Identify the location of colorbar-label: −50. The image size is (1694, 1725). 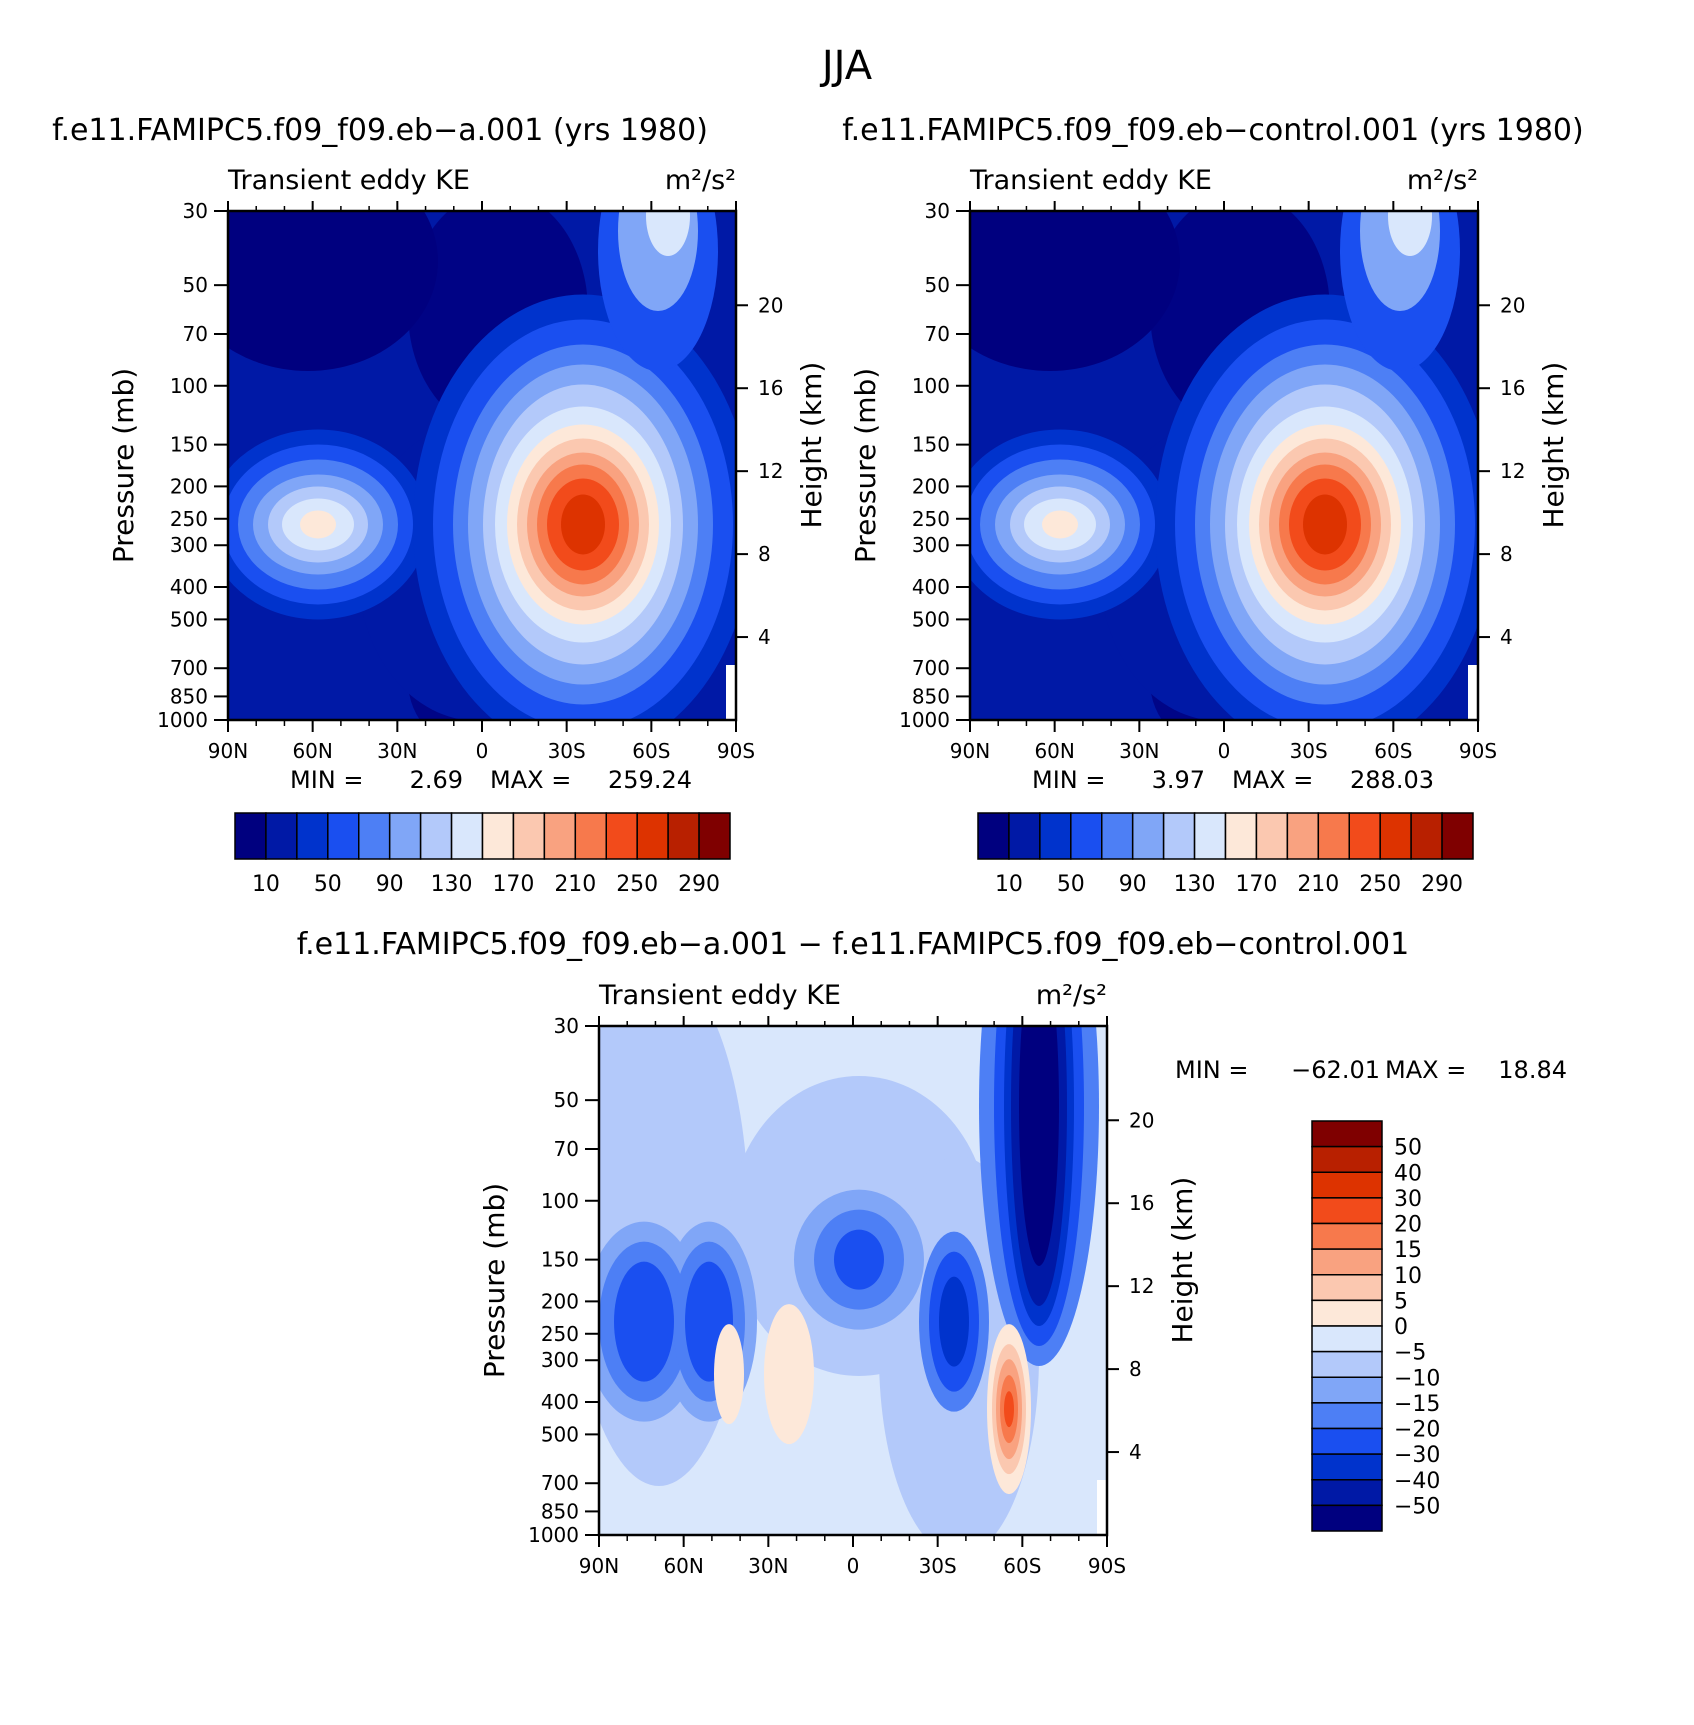
(1417, 1506).